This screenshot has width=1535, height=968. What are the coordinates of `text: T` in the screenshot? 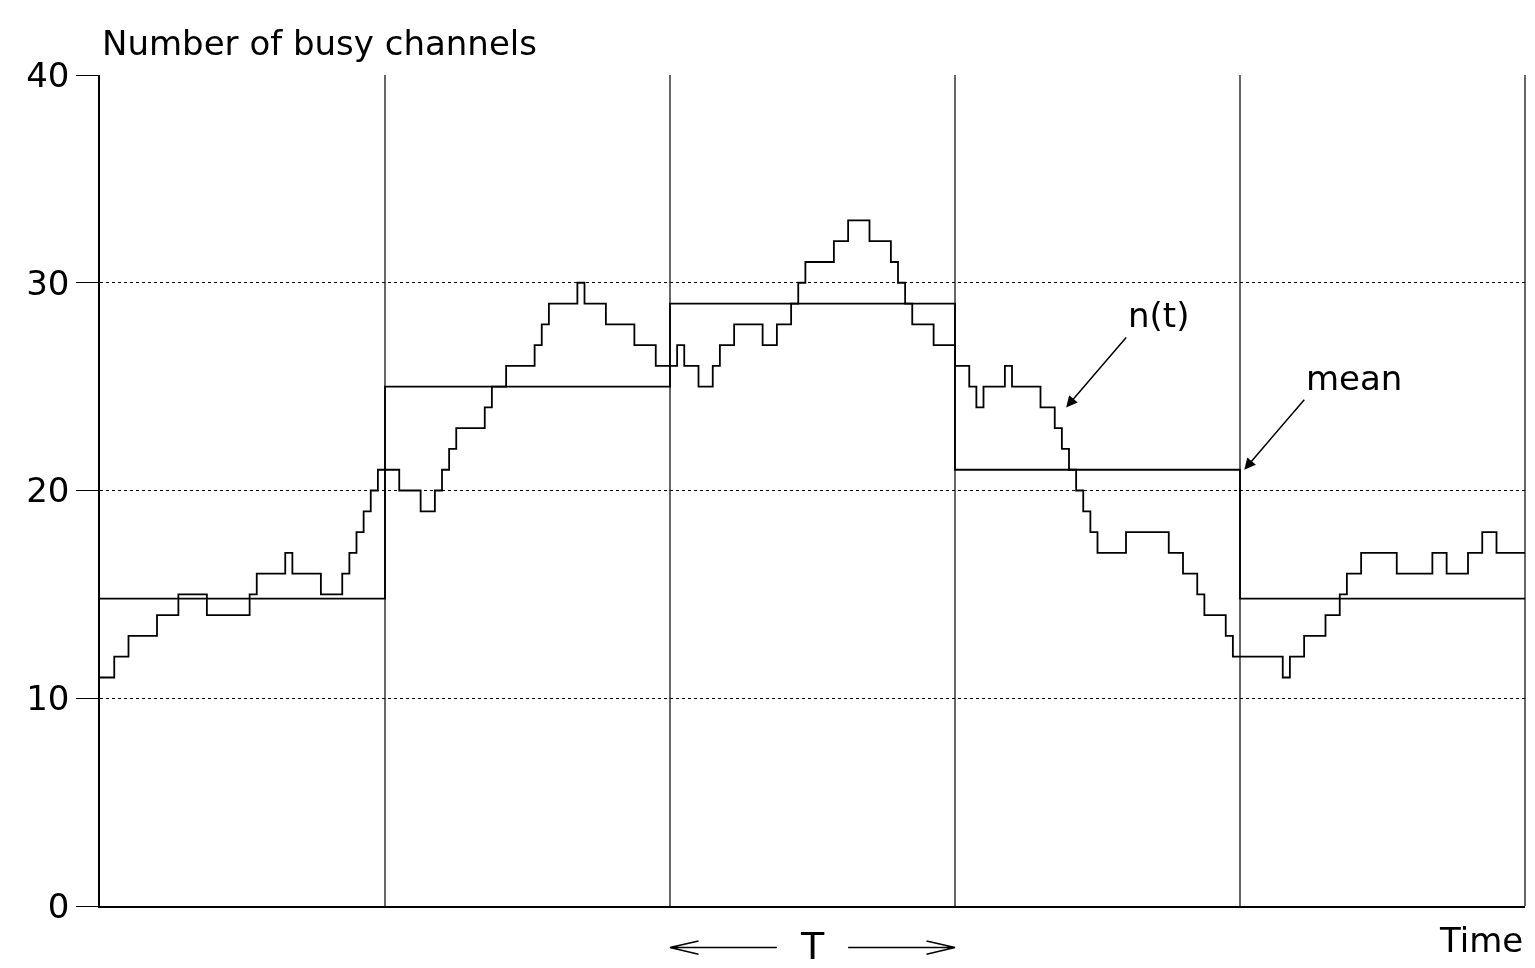 It's located at (812, 946).